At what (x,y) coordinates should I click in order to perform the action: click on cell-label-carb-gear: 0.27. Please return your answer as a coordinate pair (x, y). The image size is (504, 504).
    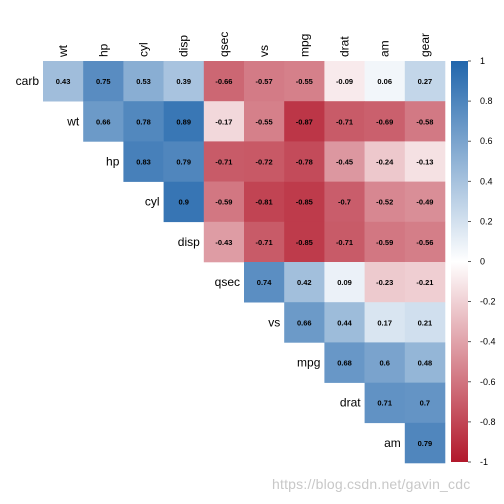
    Looking at the image, I should click on (425, 81).